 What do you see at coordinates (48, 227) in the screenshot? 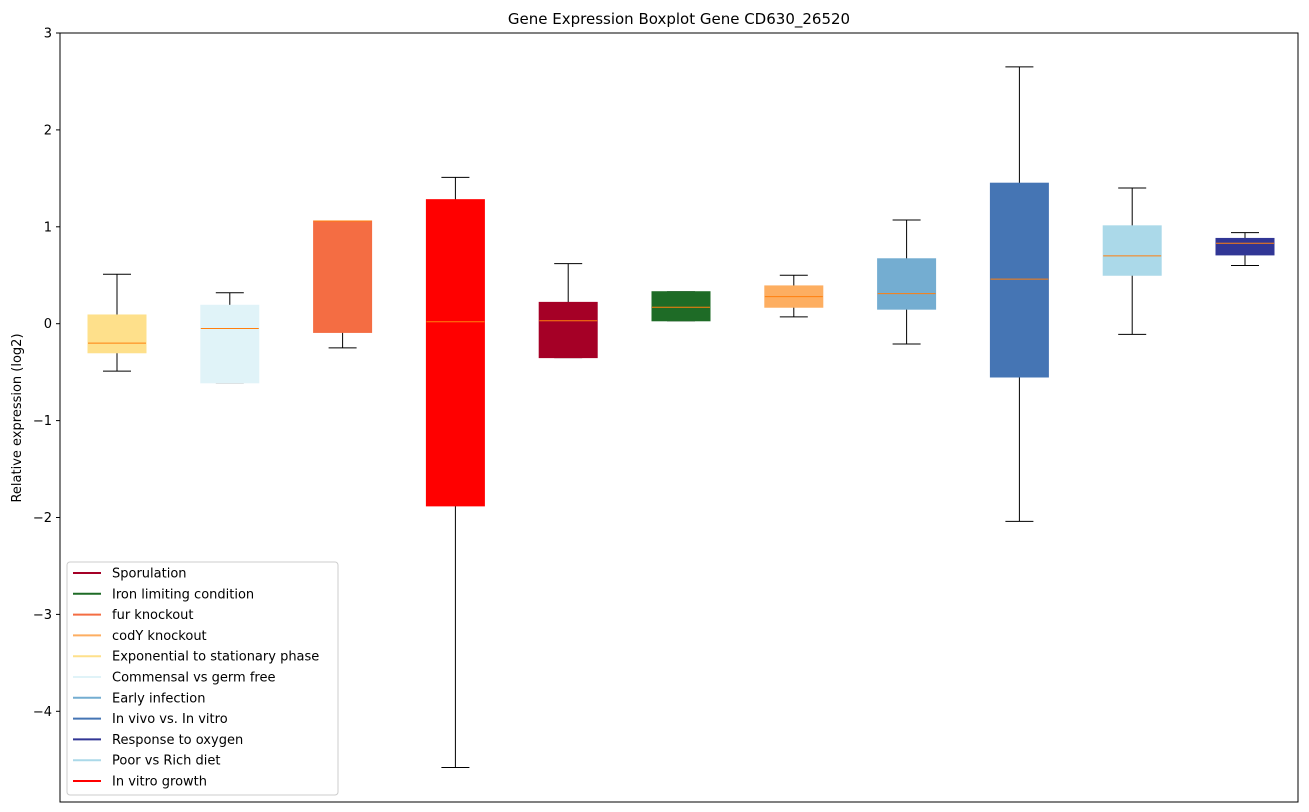
I see `y-tick-label: 1` at bounding box center [48, 227].